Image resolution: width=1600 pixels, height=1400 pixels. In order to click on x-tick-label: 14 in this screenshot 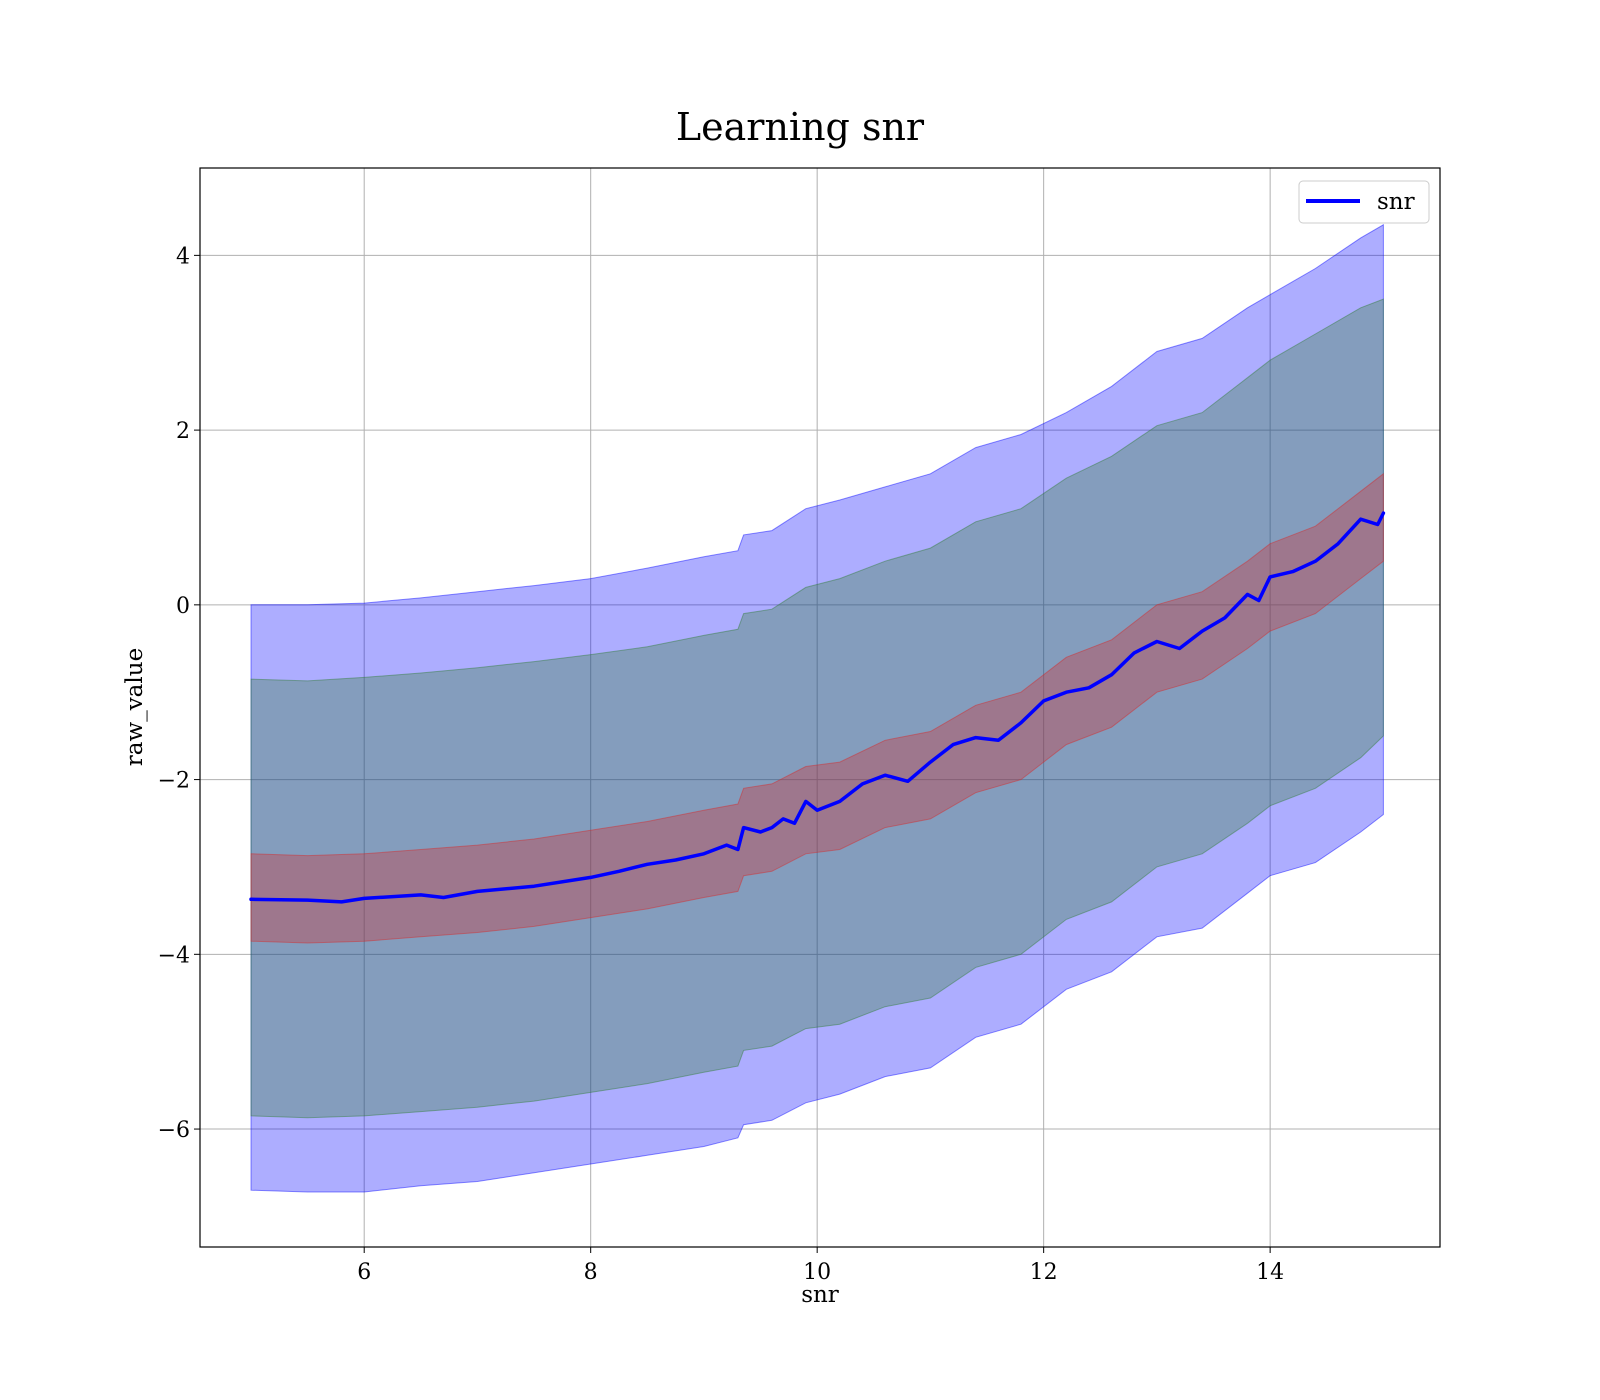, I will do `click(1270, 1272)`.